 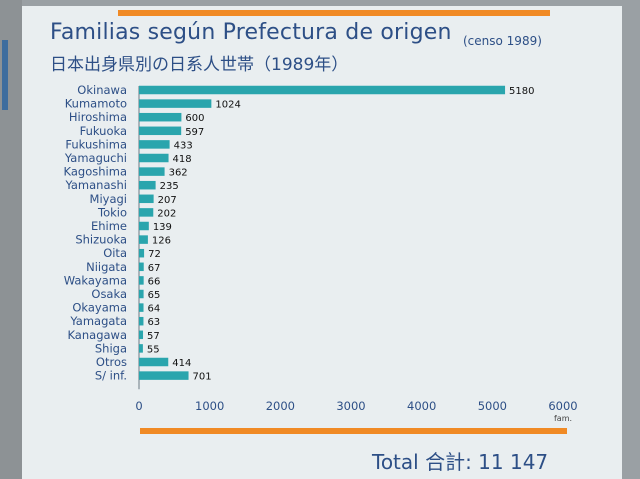 I want to click on category-label: Otros, so click(x=111, y=362).